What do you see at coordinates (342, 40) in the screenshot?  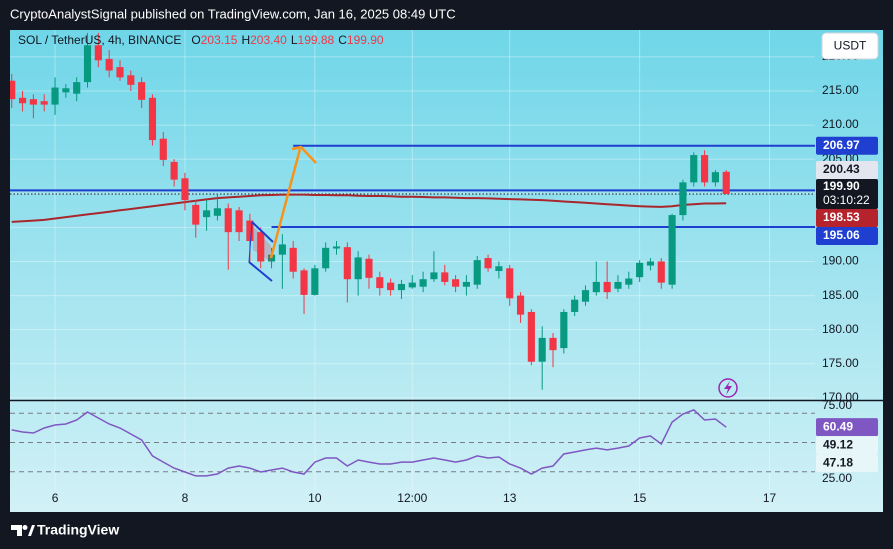 I see `legend-key: C` at bounding box center [342, 40].